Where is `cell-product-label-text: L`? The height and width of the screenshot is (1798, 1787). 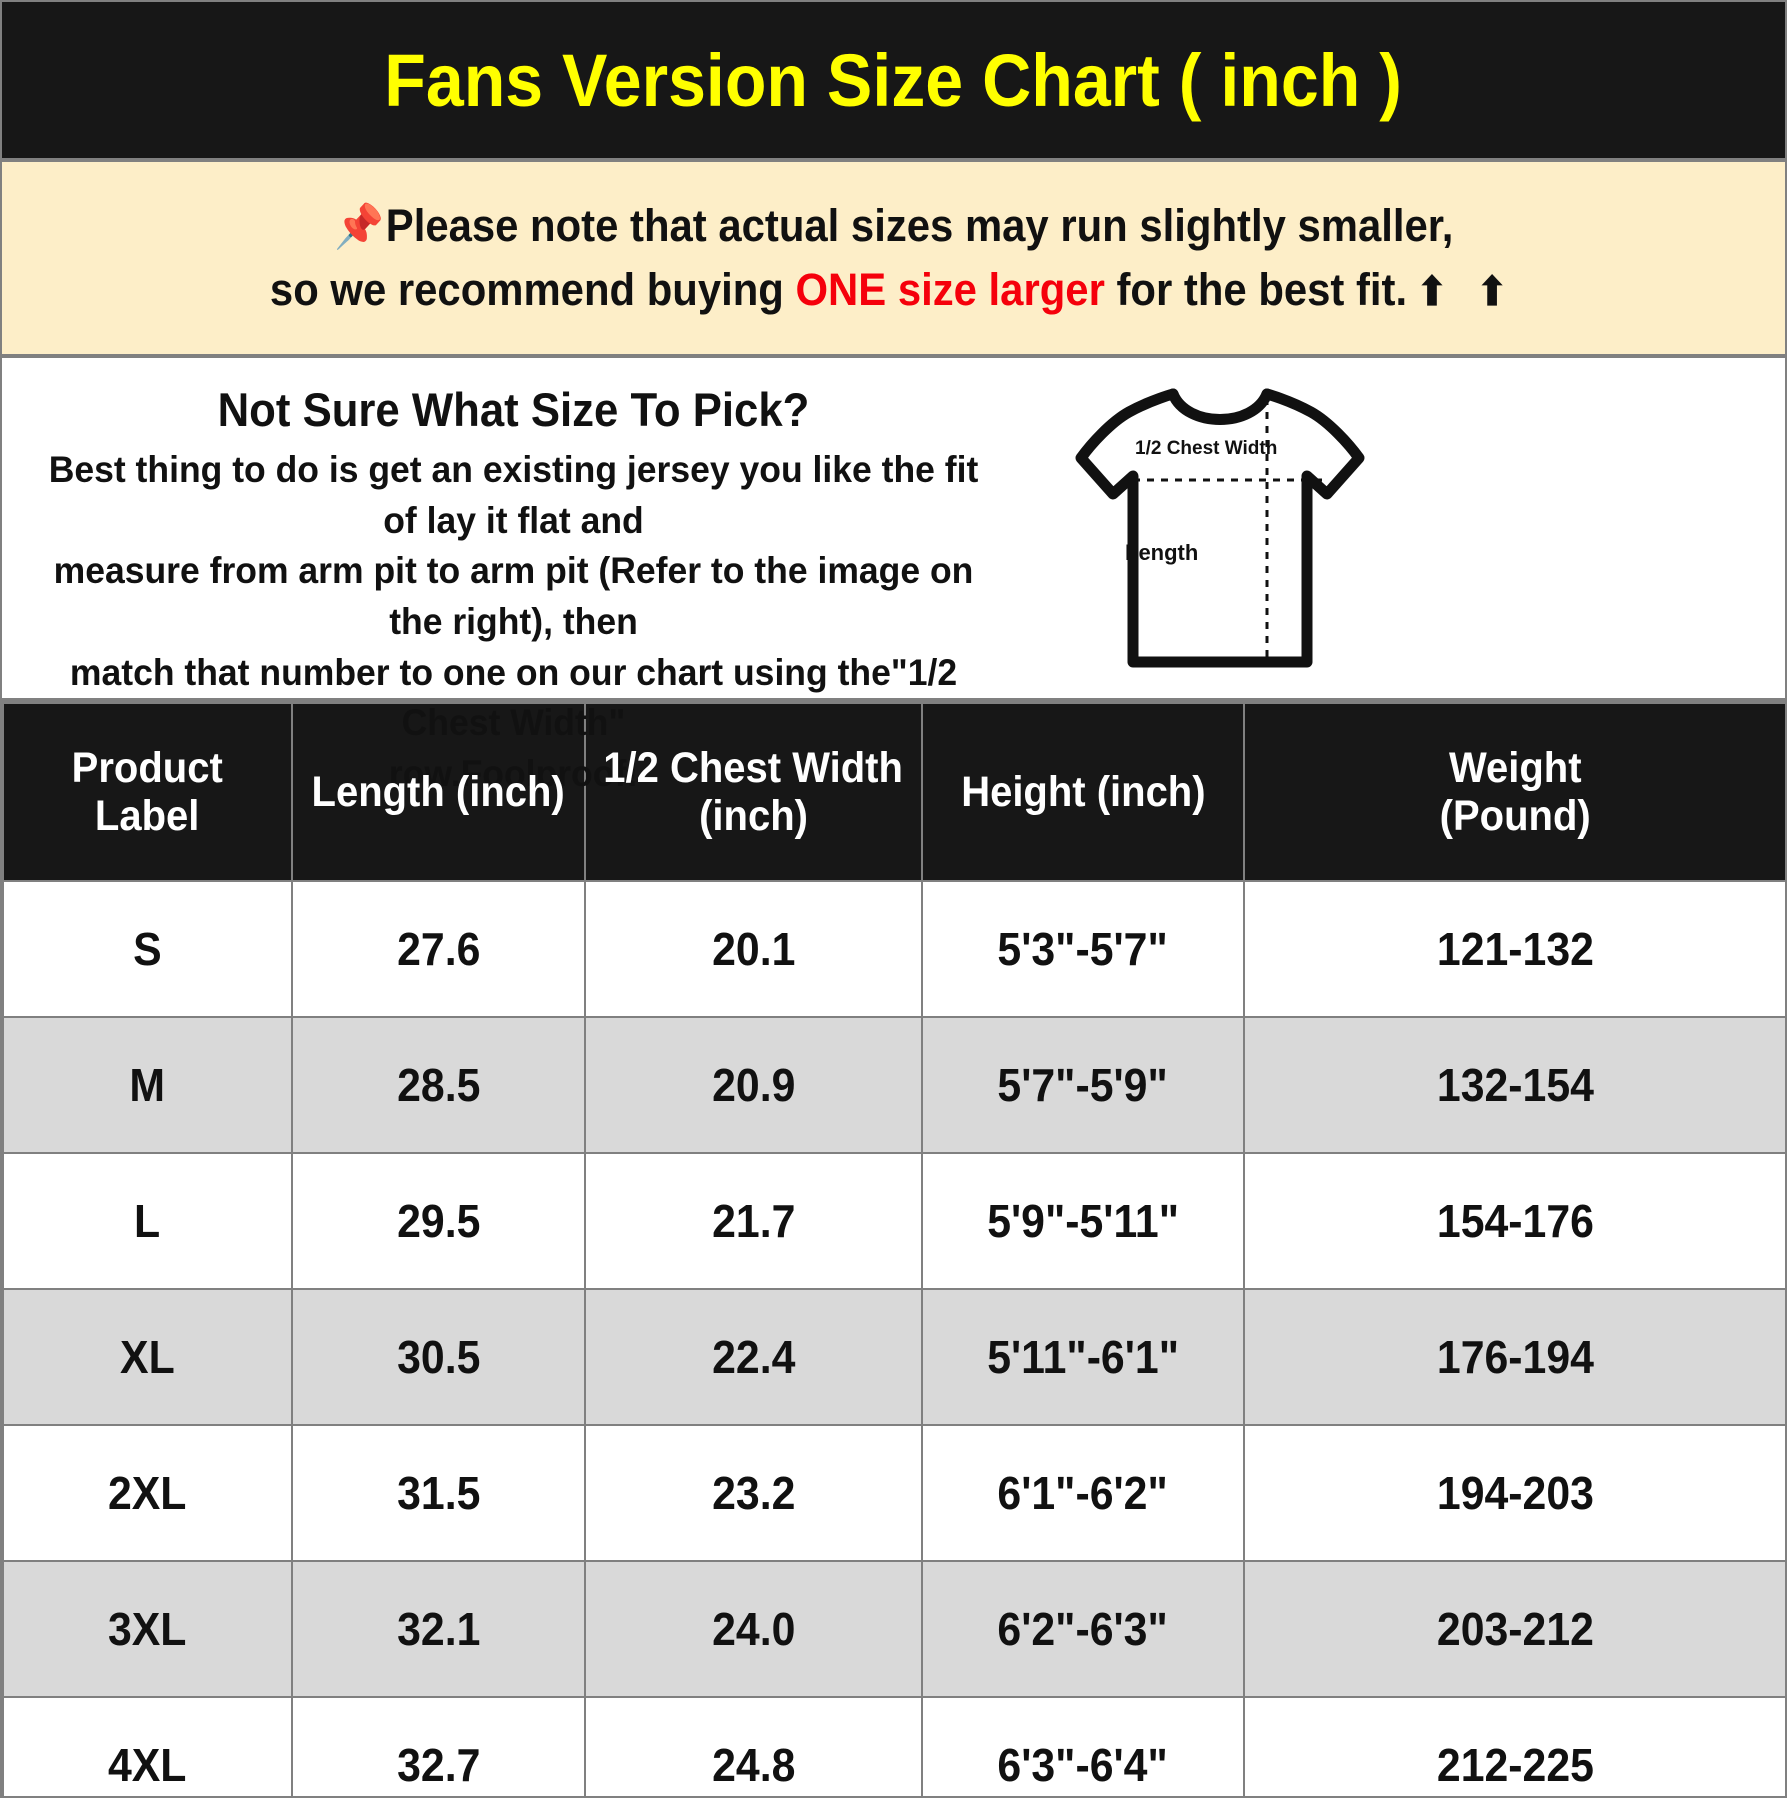 cell-product-label-text: L is located at coordinates (147, 1221).